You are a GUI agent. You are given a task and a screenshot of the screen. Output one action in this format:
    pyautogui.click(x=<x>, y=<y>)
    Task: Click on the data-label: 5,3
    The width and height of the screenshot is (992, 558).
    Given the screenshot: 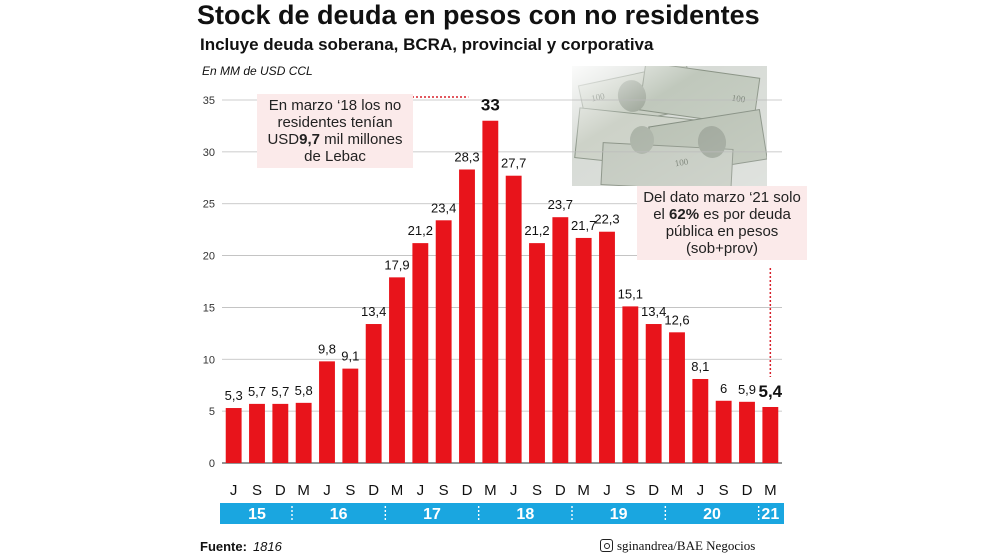 What is the action you would take?
    pyautogui.click(x=234, y=395)
    